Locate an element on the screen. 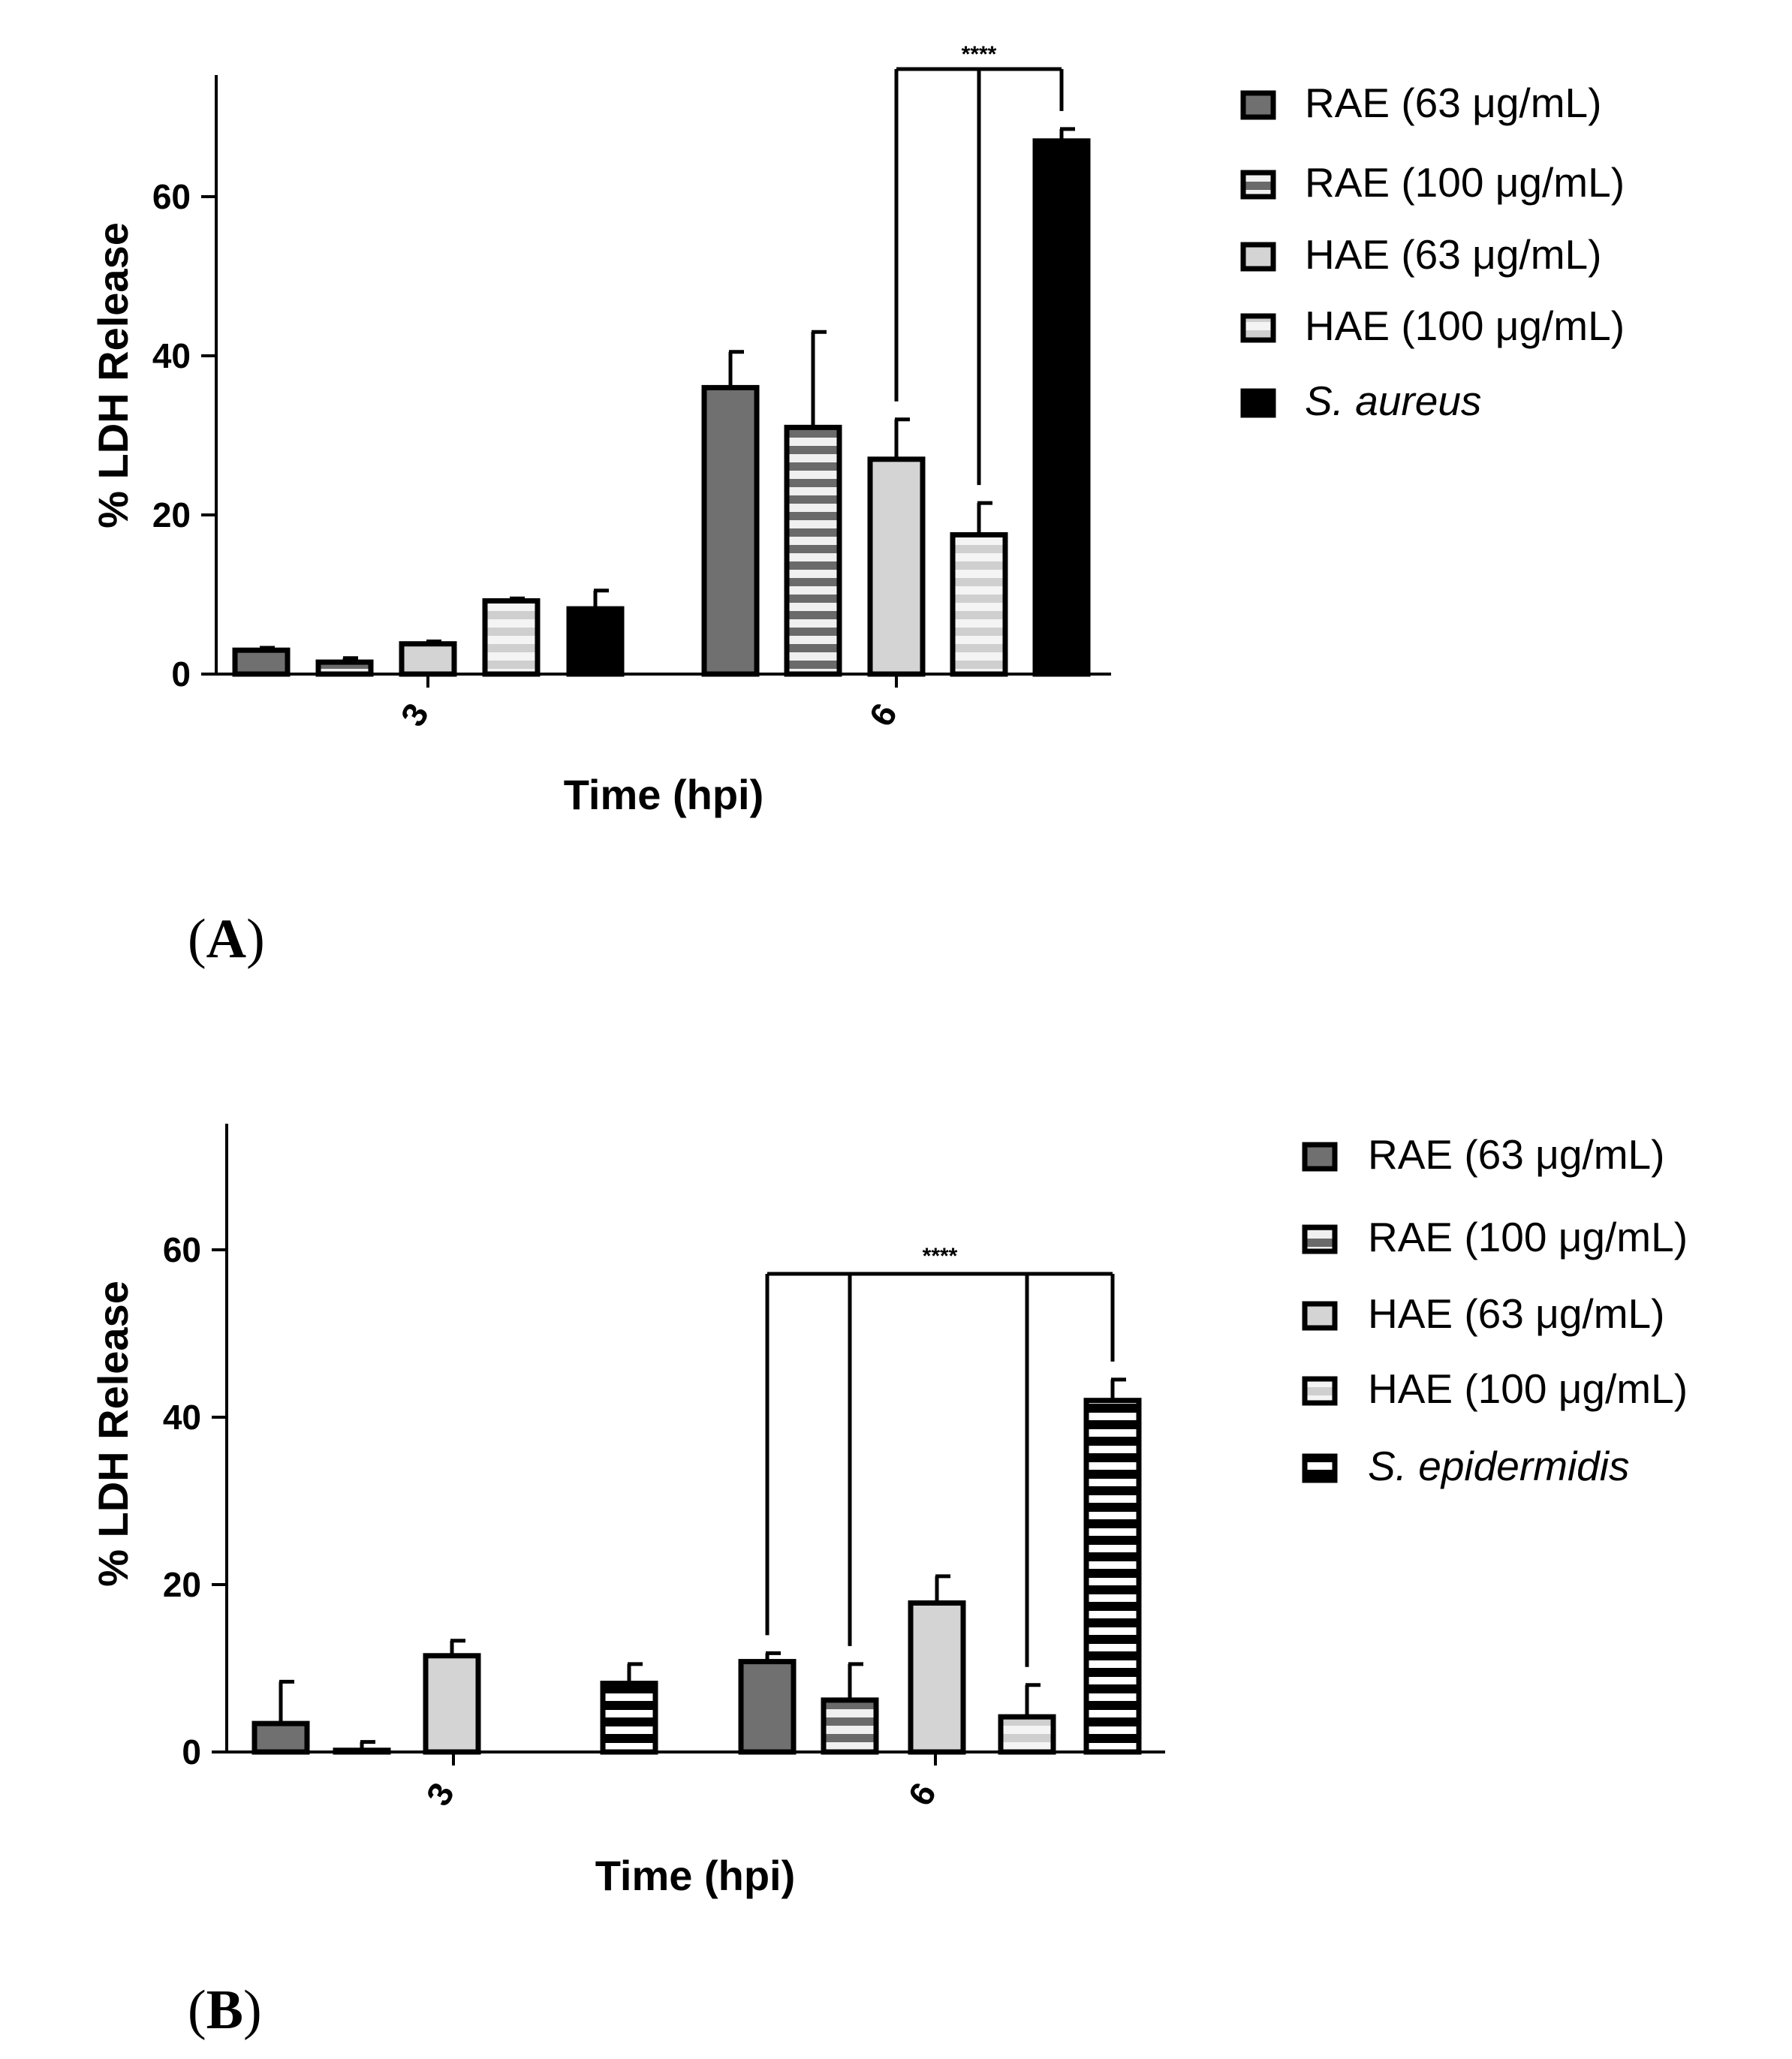  x-axis-title-a: Time (hpi) is located at coordinates (664, 794).